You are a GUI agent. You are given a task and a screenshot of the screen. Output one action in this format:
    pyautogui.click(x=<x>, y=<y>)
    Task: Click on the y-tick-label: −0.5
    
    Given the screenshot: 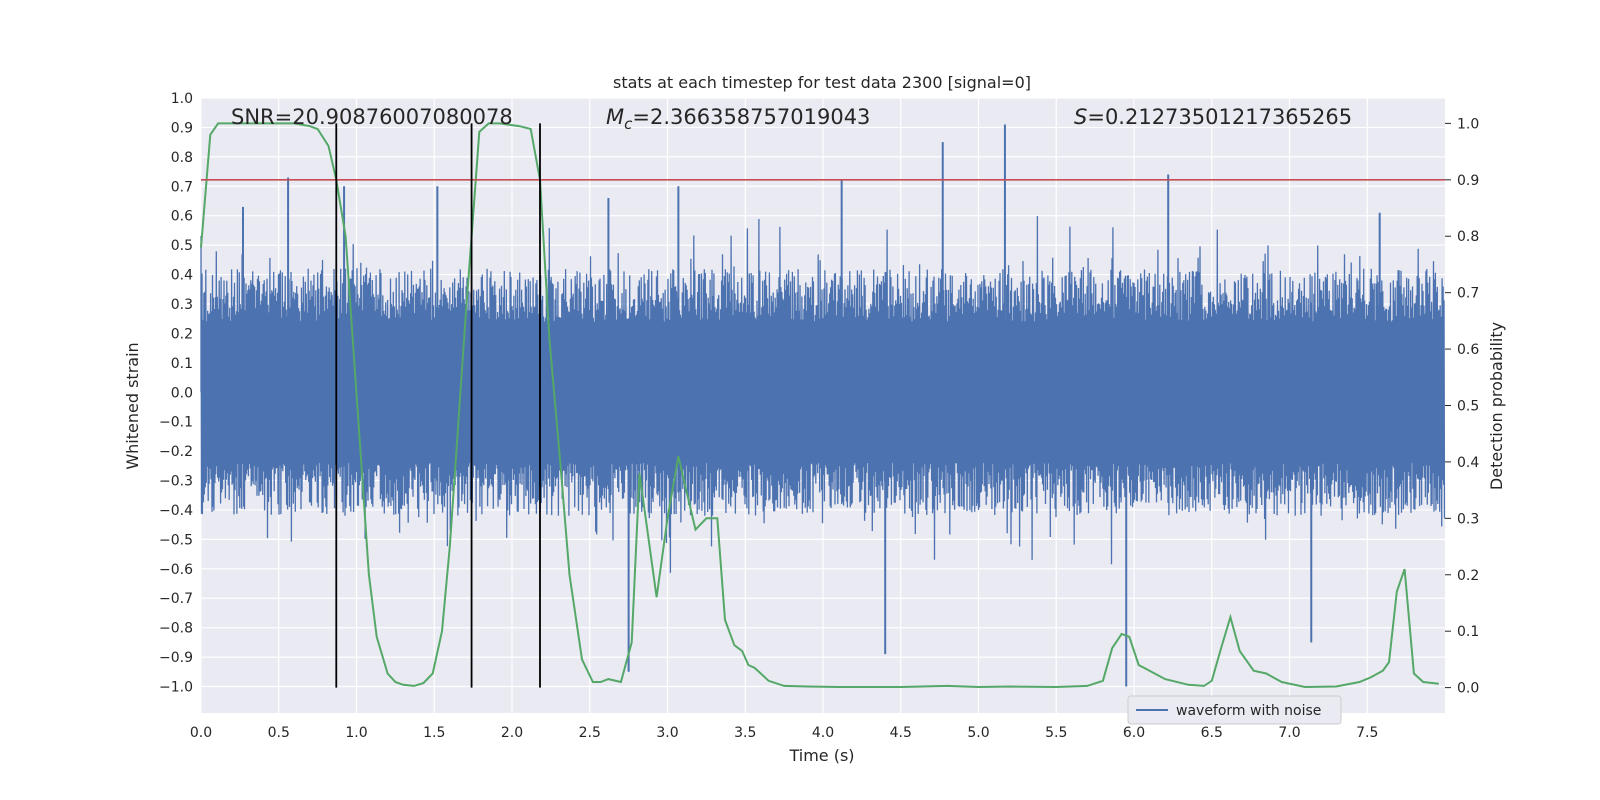 What is the action you would take?
    pyautogui.click(x=176, y=540)
    